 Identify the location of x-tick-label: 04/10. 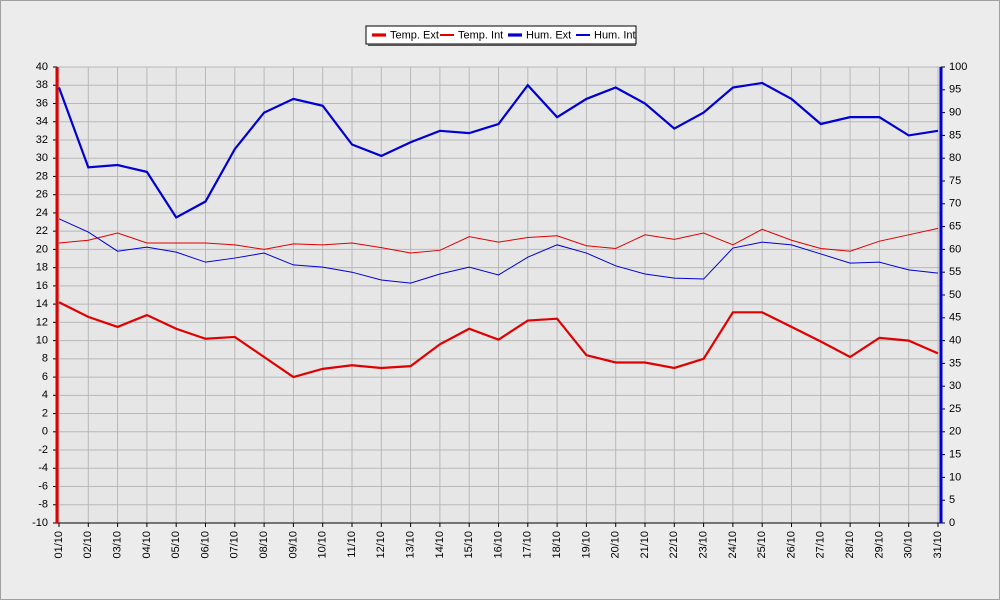
(147, 545).